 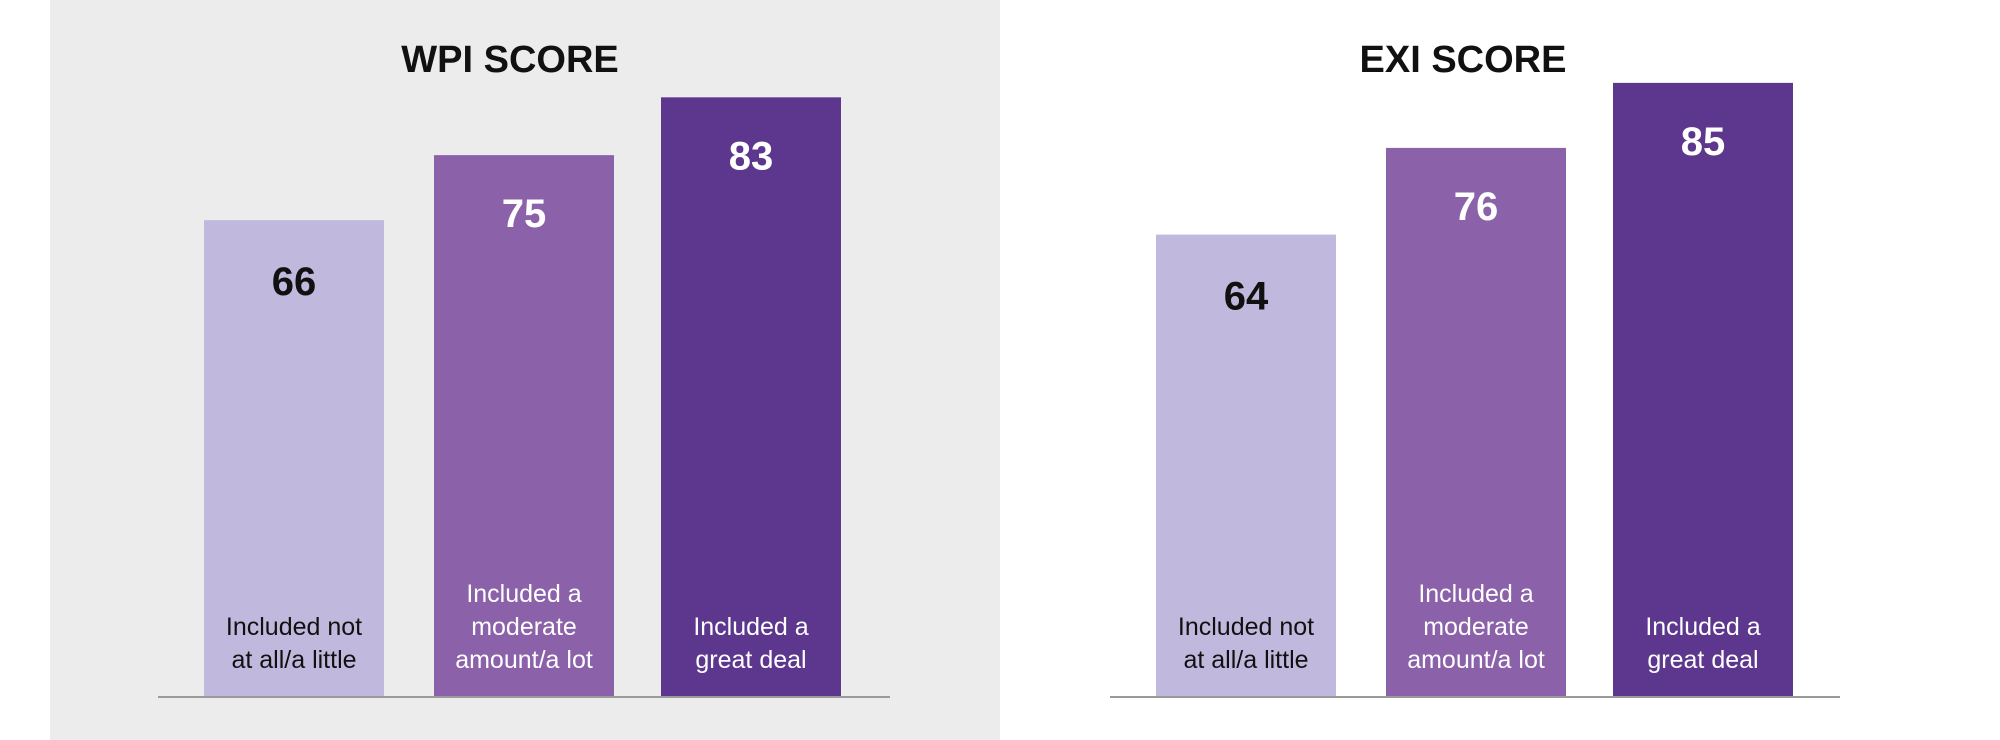 What do you see at coordinates (294, 627) in the screenshot?
I see `wpi-category-label-1: Included not` at bounding box center [294, 627].